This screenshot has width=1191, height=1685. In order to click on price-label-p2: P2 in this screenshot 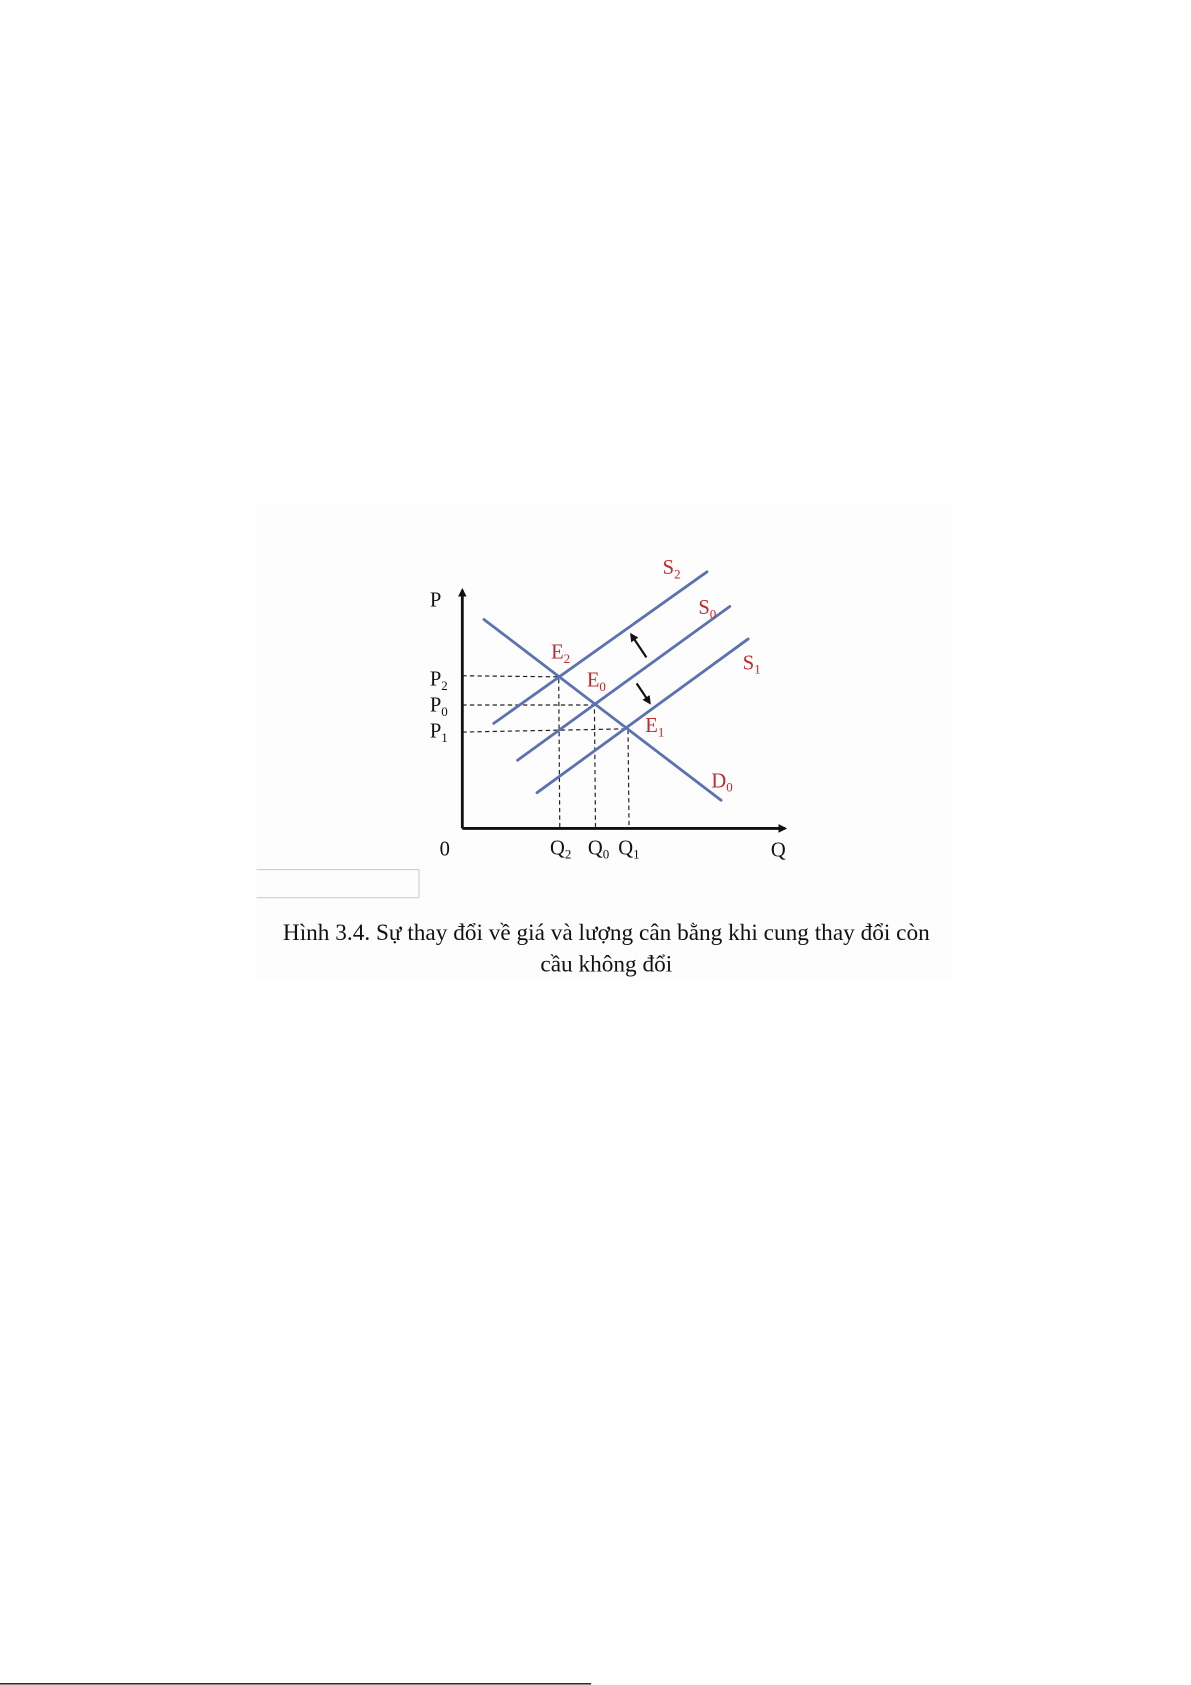, I will do `click(439, 681)`.